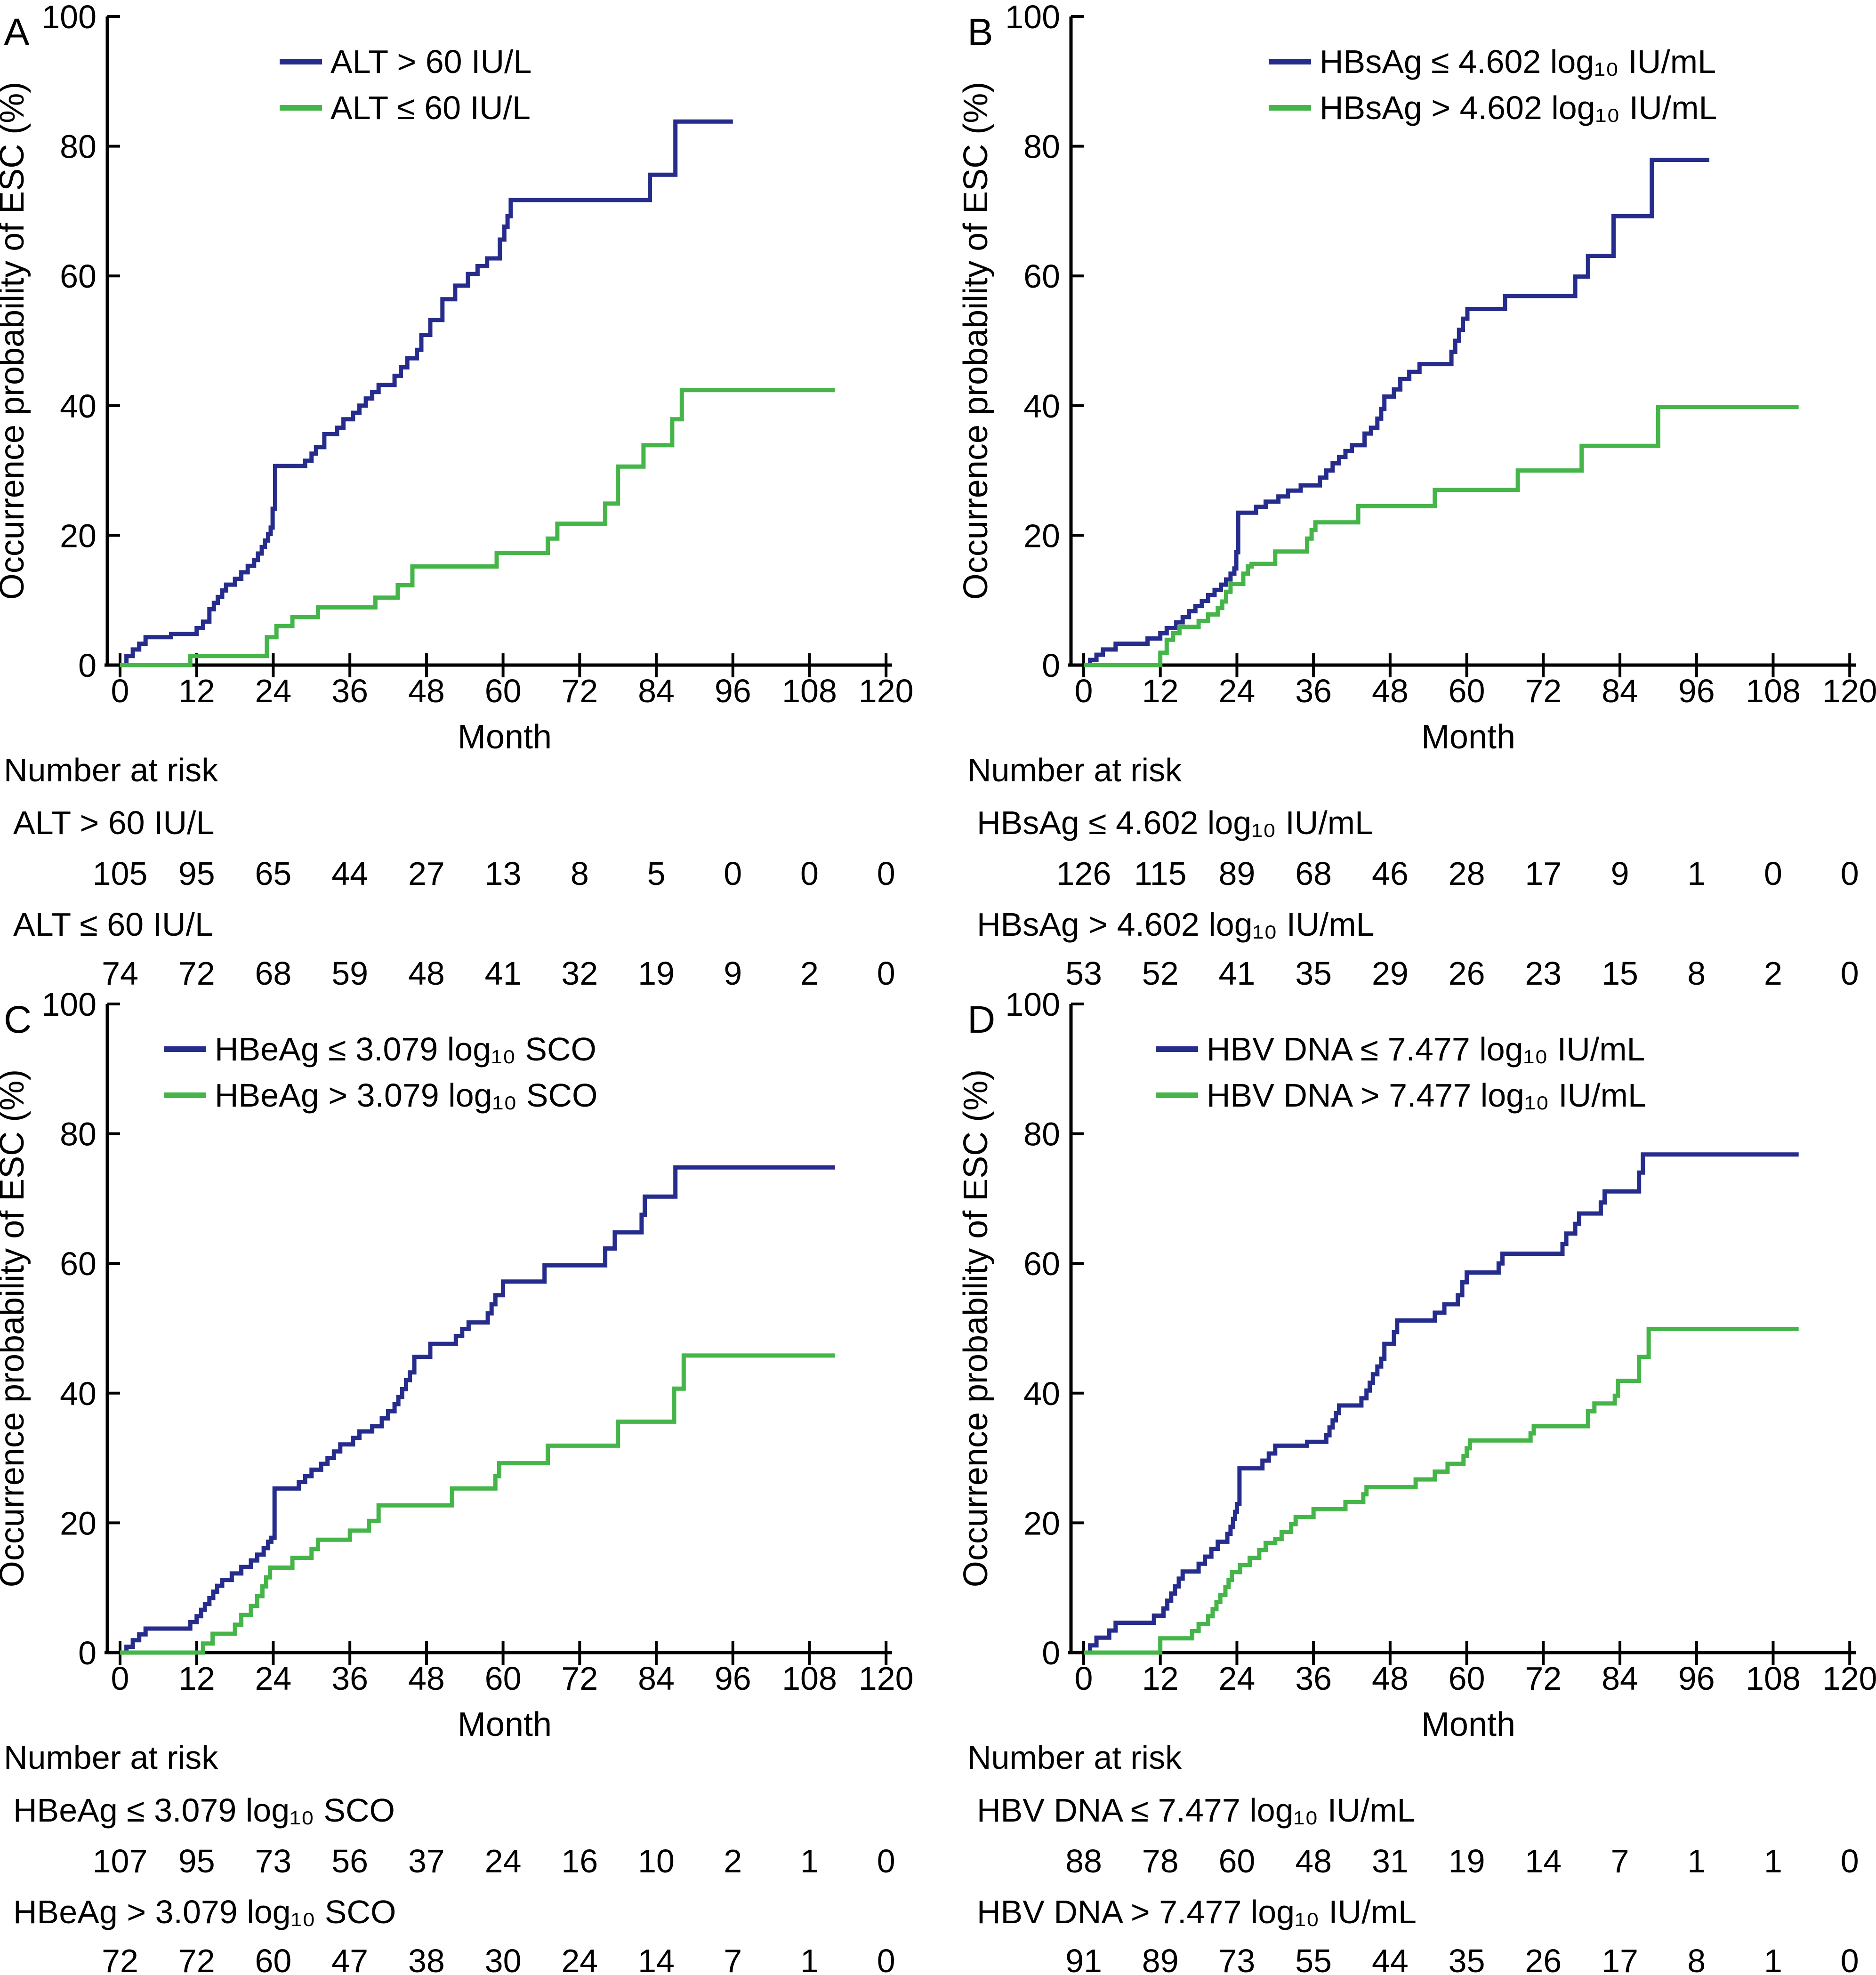 The width and height of the screenshot is (1876, 1975). I want to click on legend-label-B-0: HBsAg ≤ 4.602 log₁₀ IU/mL, so click(1518, 61).